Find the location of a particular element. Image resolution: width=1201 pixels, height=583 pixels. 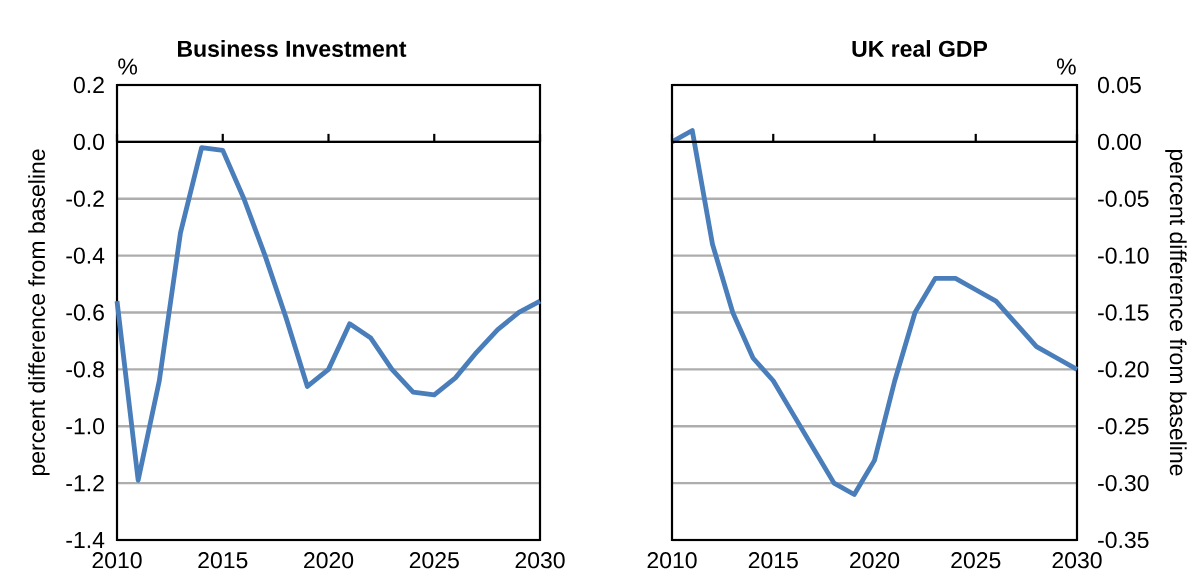

y-tick-label: 0.2 is located at coordinates (88, 85).